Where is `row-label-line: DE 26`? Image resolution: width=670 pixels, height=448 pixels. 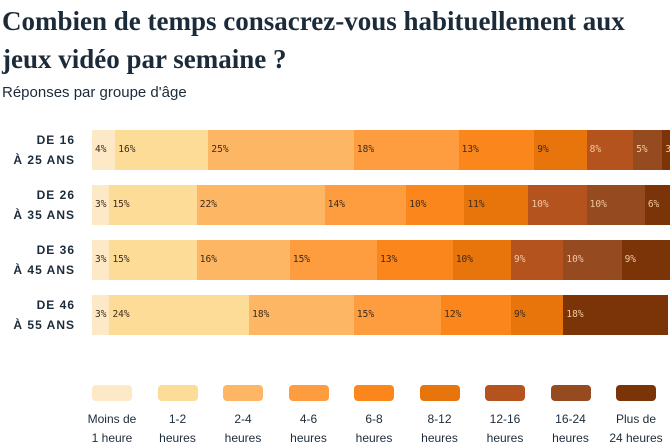
row-label-line: DE 26 is located at coordinates (55, 195).